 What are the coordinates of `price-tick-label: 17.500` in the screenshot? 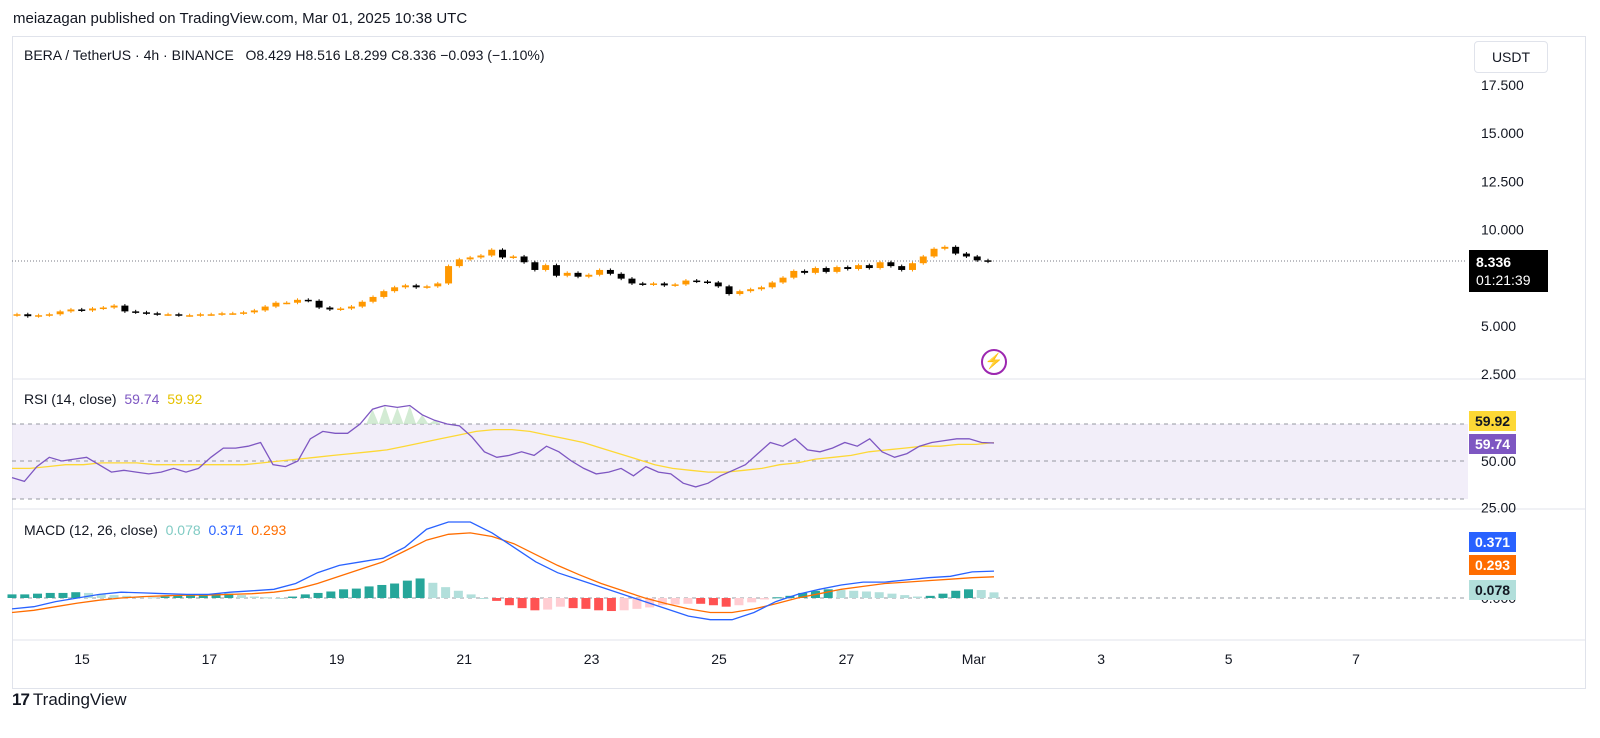 It's located at (1502, 85).